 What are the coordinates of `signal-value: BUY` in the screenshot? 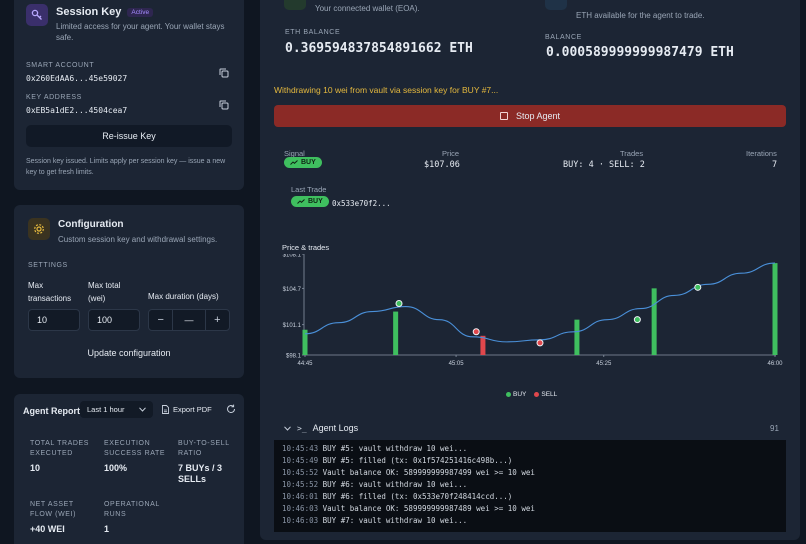 It's located at (308, 162).